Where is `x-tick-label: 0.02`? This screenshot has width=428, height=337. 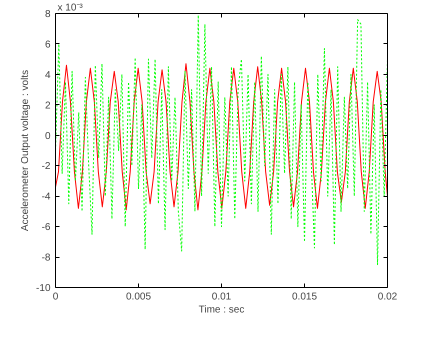 x-tick-label: 0.02 is located at coordinates (388, 297).